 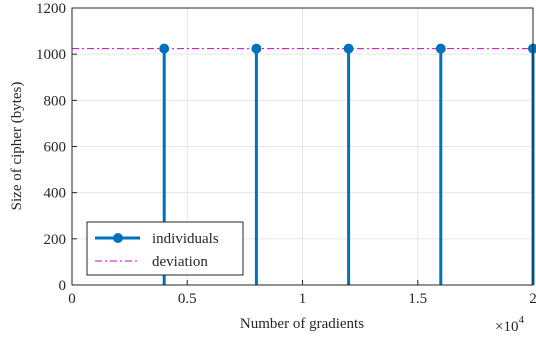 What do you see at coordinates (51, 9) in the screenshot?
I see `y-tick-label: 1200` at bounding box center [51, 9].